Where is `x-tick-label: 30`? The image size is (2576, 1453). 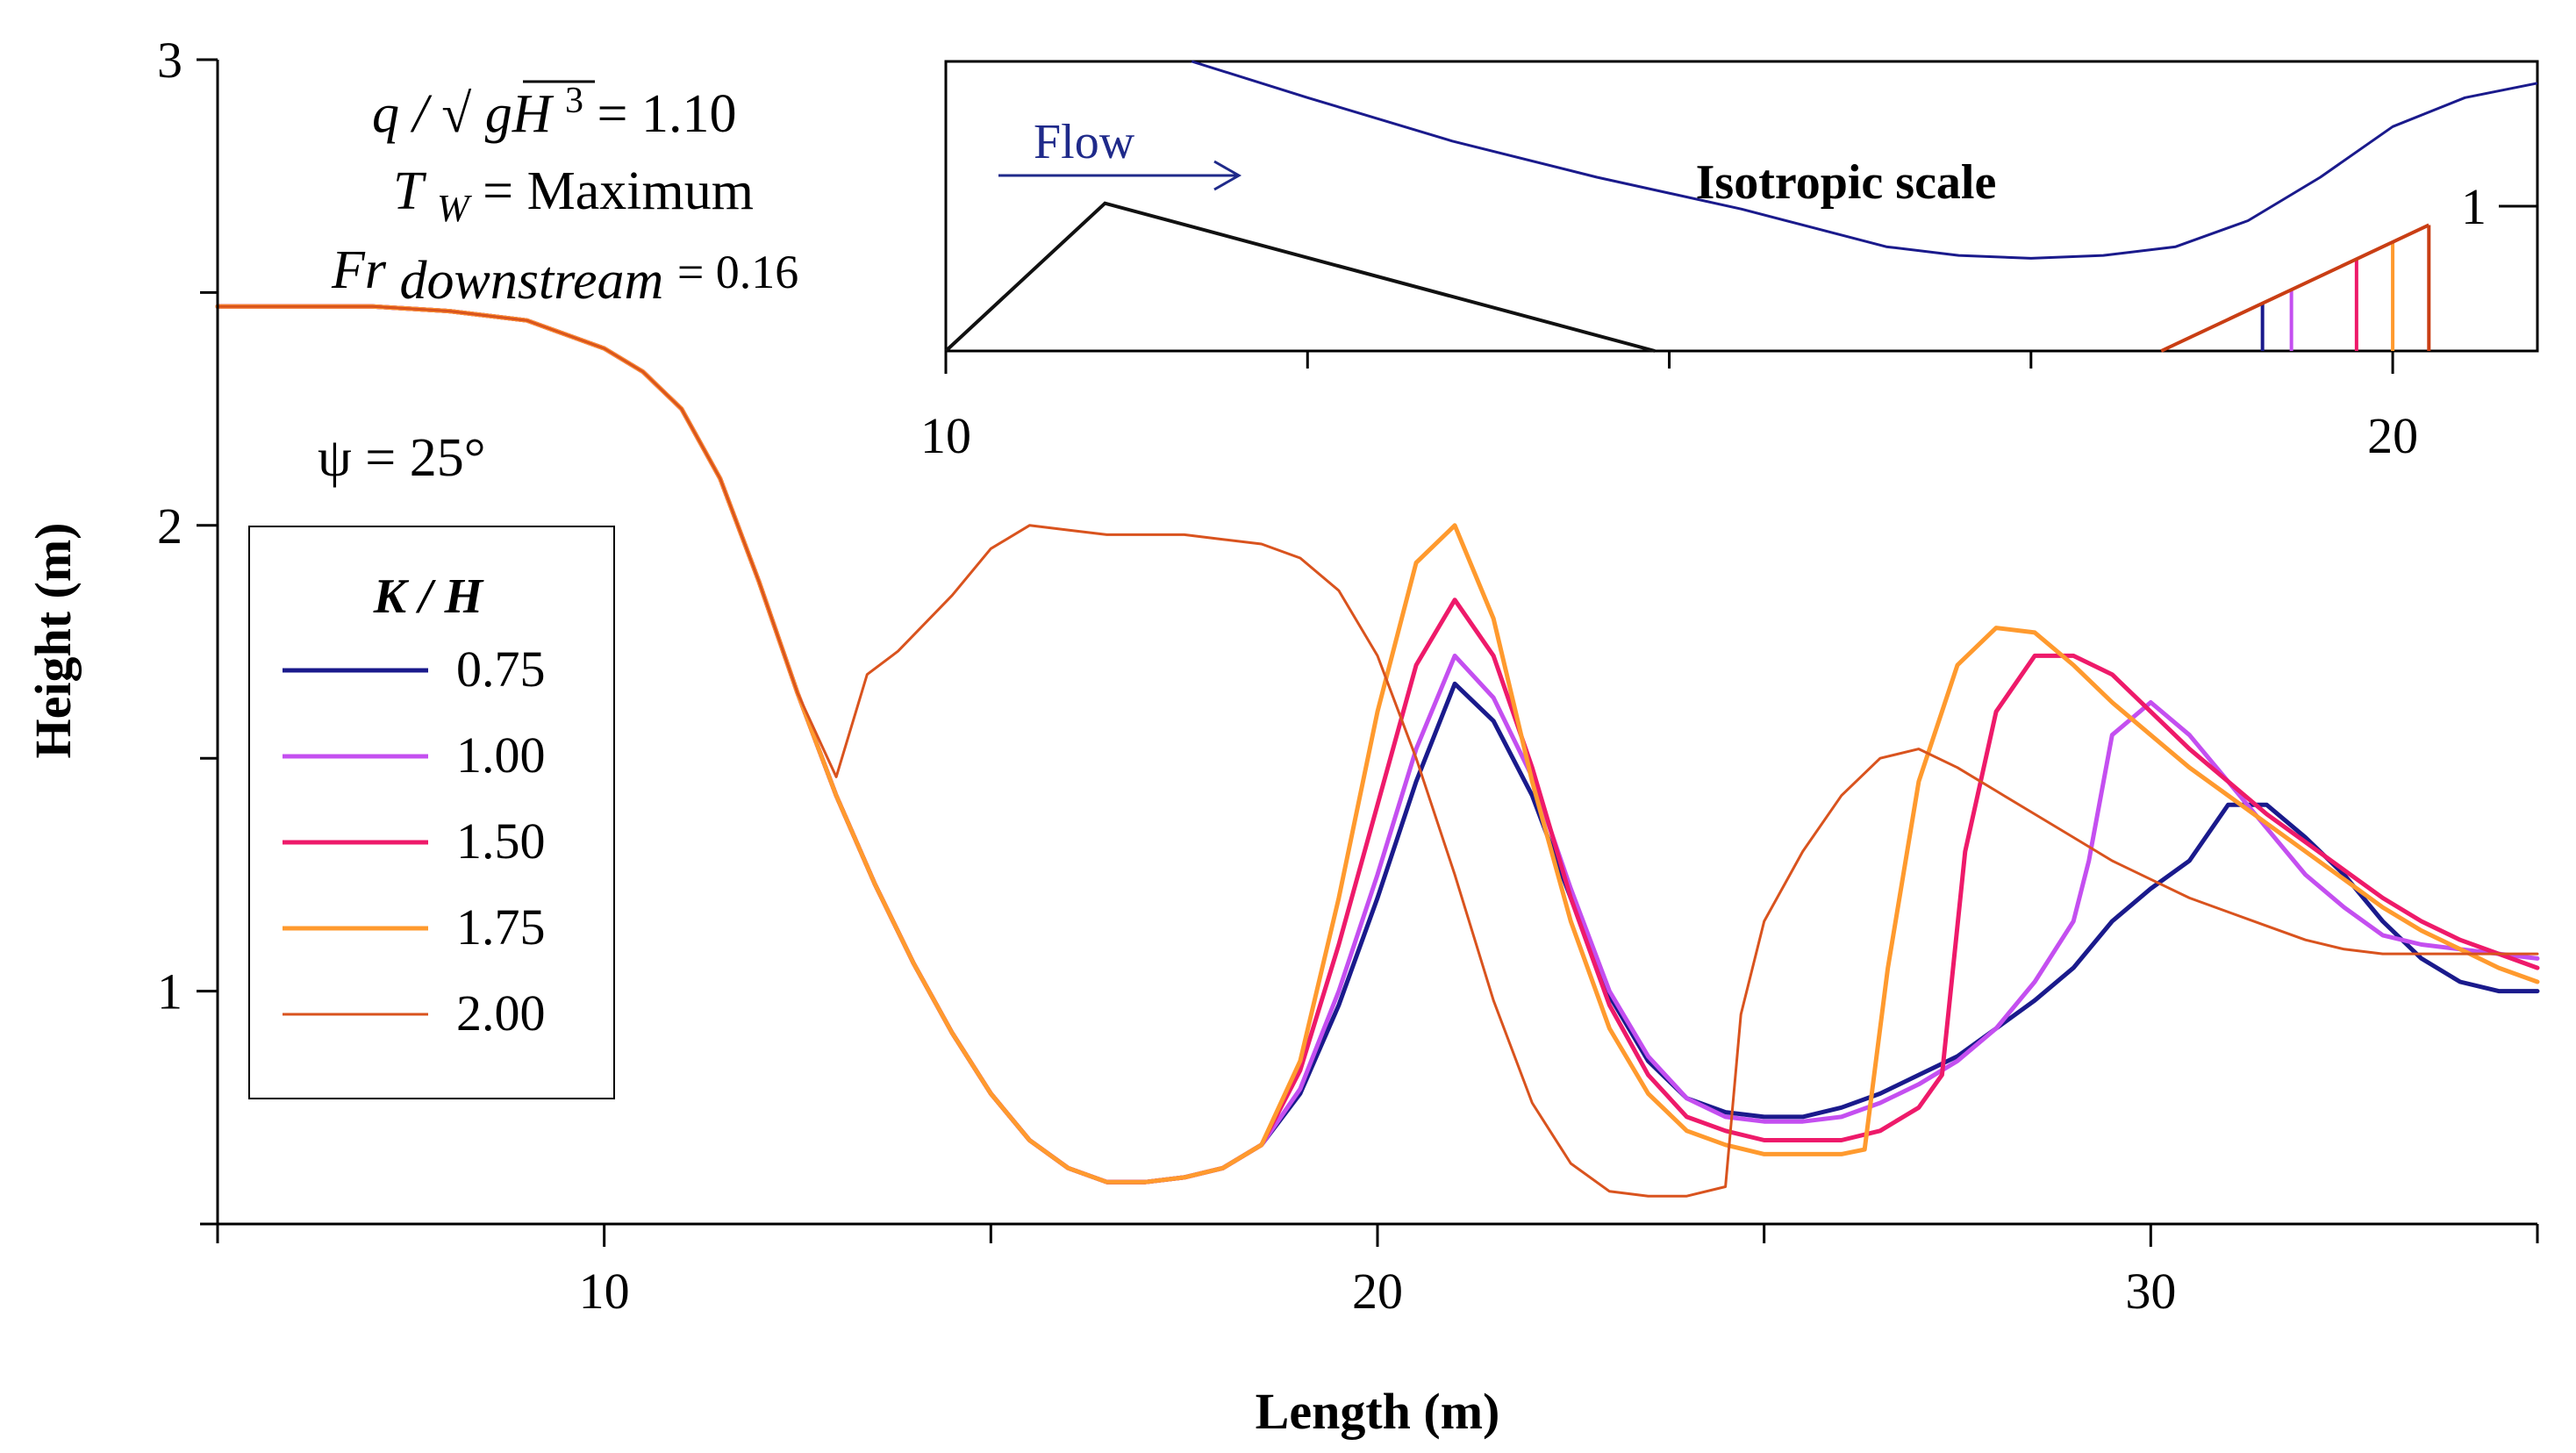 x-tick-label: 30 is located at coordinates (2150, 1291).